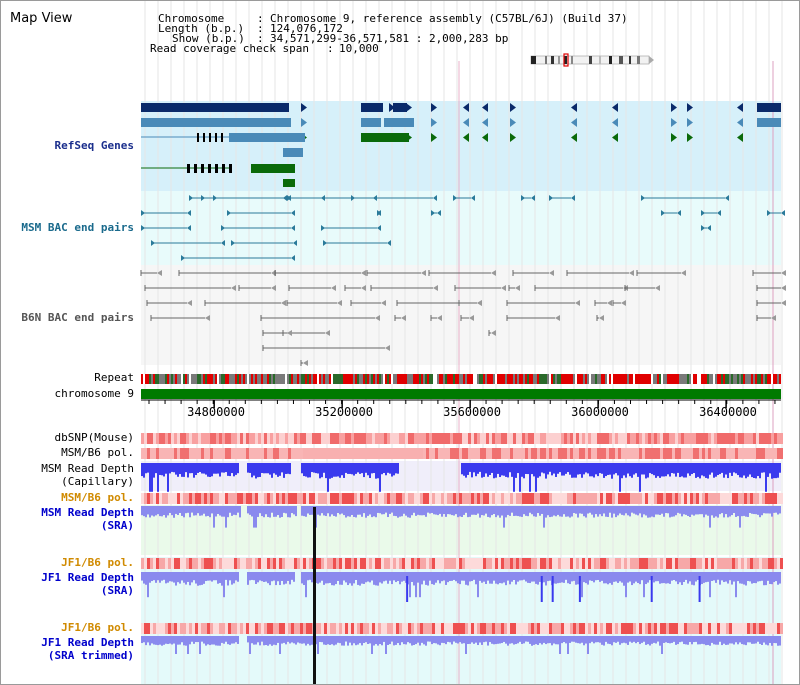 This screenshot has width=800, height=685. Describe the element at coordinates (87, 468) in the screenshot. I see `track-label-msm-depth-capillary: MSM Read Depth` at that location.